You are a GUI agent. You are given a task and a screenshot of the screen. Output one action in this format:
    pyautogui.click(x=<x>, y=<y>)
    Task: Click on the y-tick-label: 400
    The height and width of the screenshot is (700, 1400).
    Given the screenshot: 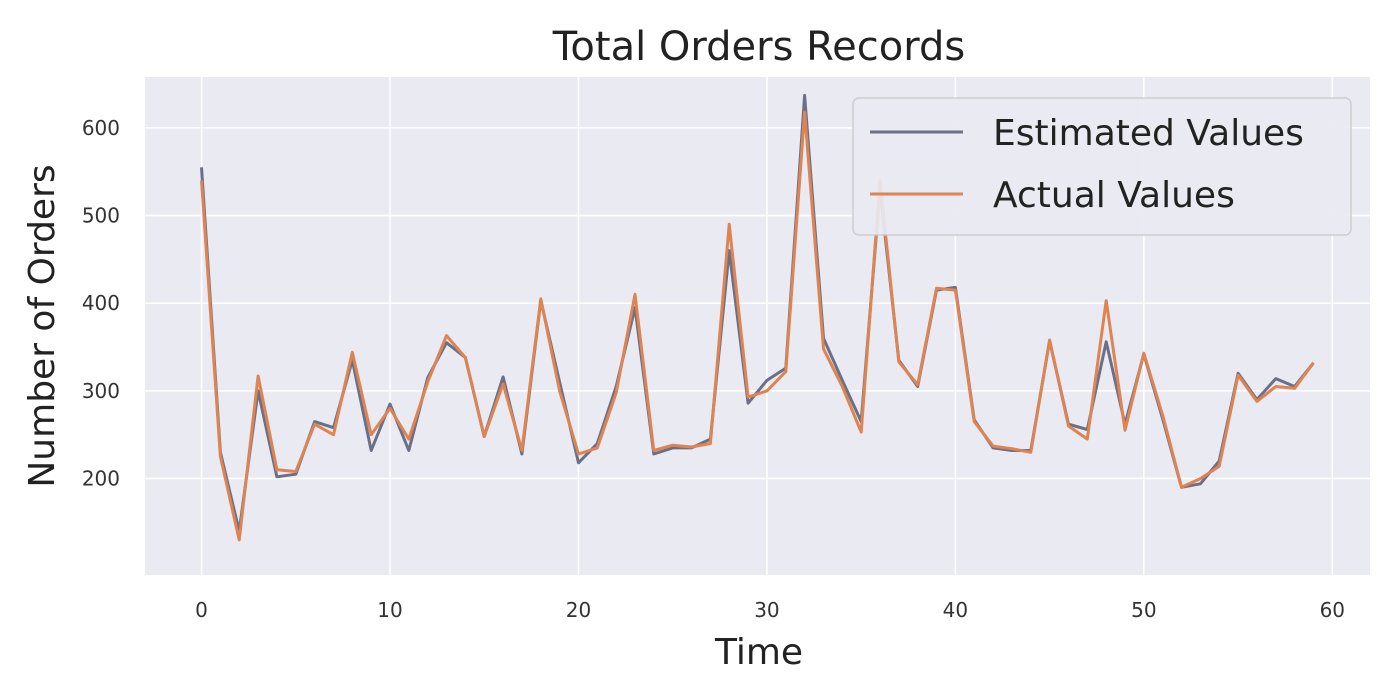 What is the action you would take?
    pyautogui.click(x=101, y=303)
    